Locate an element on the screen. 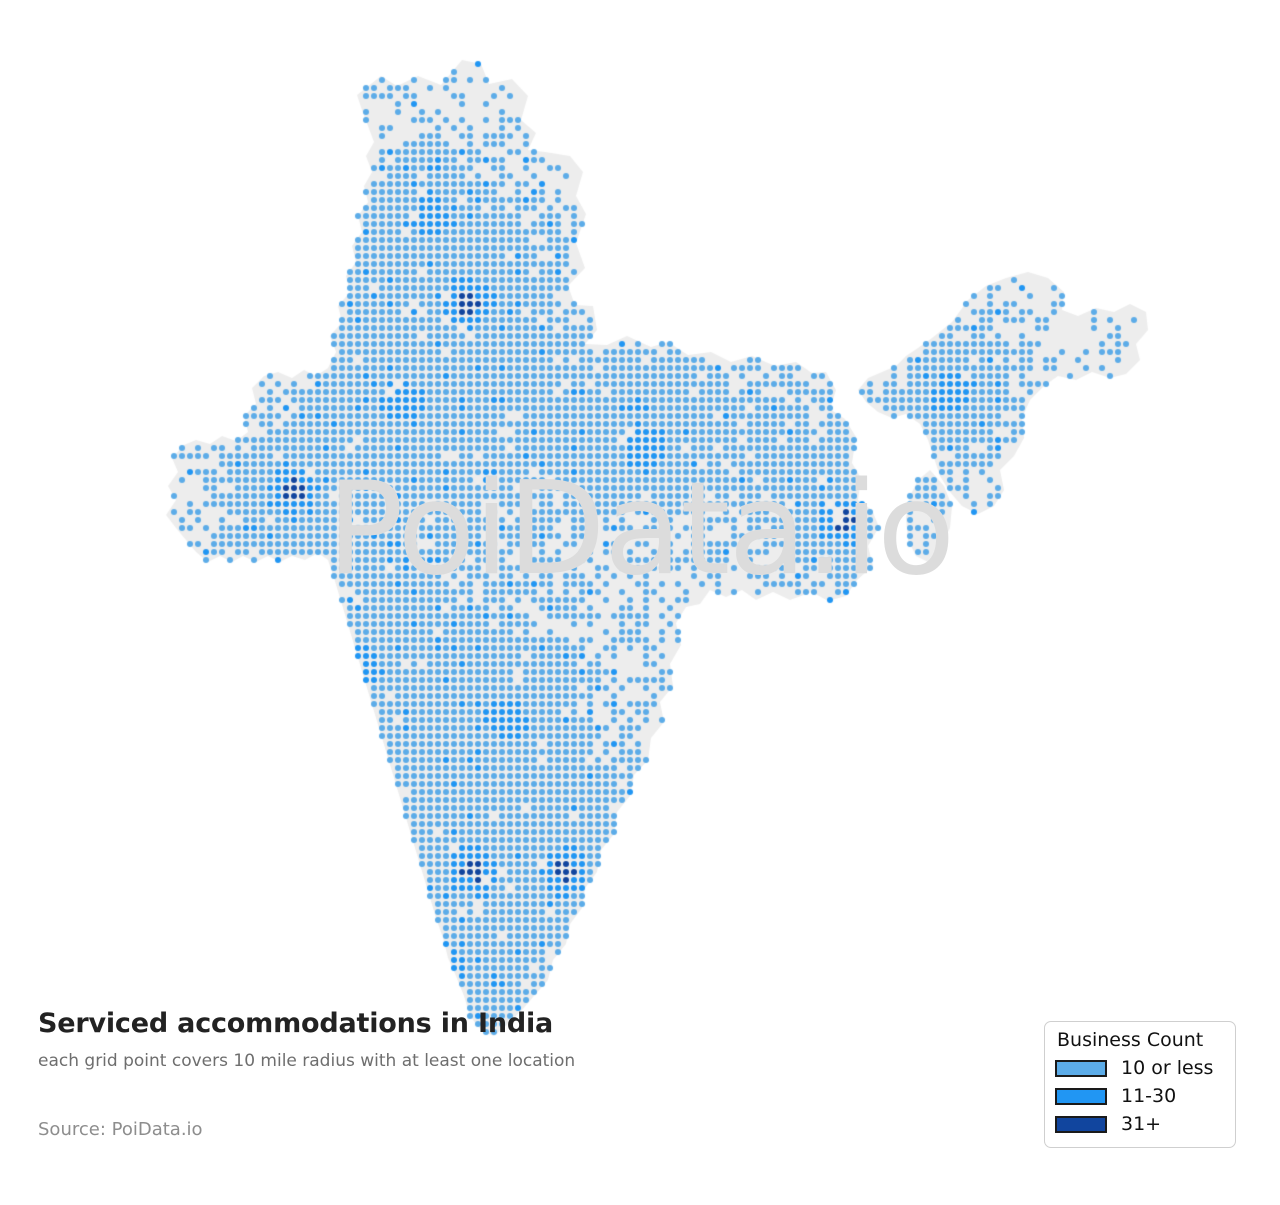 The height and width of the screenshot is (1205, 1280). legend-item-low: 10 or less is located at coordinates (1140, 1068).